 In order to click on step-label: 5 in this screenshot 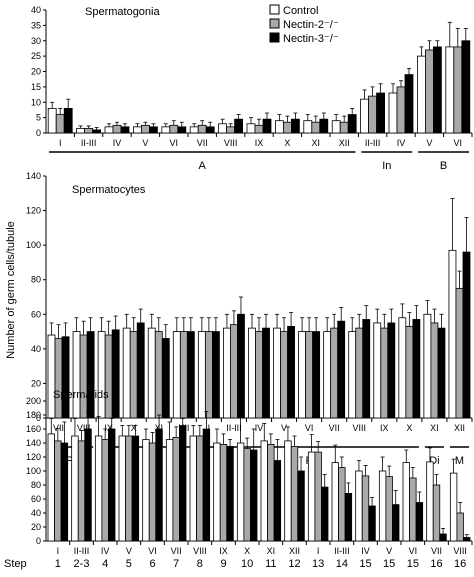, I will do `click(129, 564)`.